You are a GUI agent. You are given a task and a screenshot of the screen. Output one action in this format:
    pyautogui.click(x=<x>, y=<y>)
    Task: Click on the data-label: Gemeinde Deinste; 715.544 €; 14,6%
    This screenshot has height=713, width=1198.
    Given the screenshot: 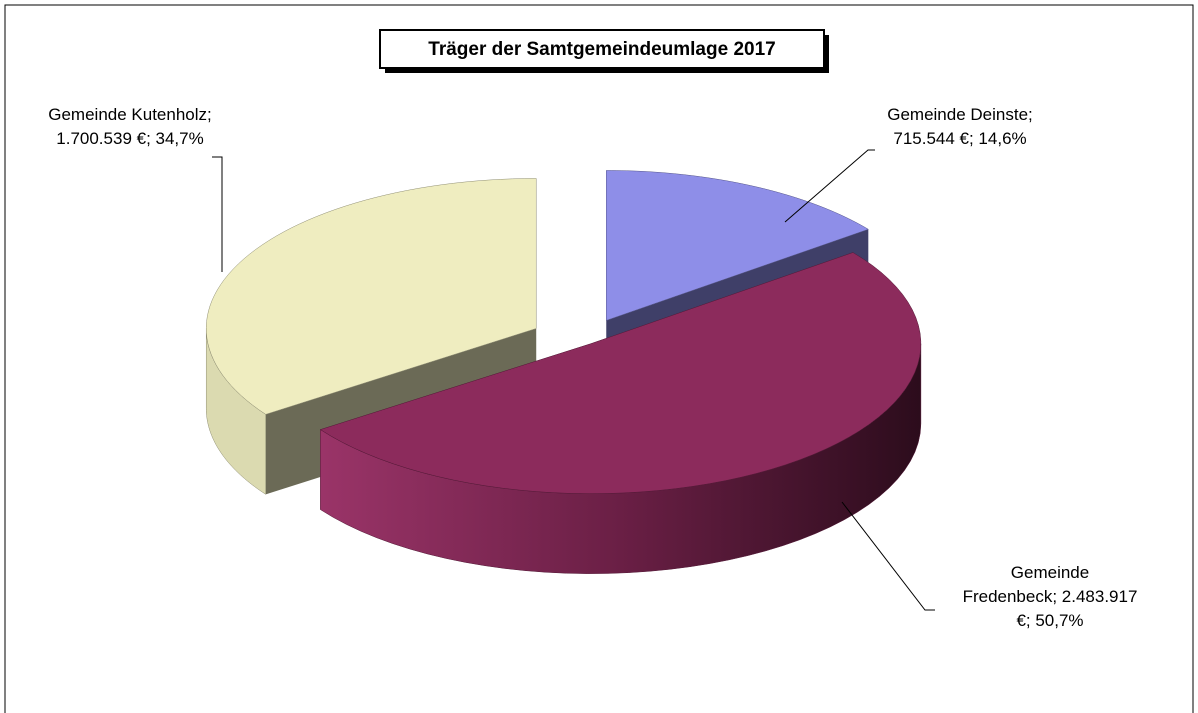 What is the action you would take?
    pyautogui.click(x=960, y=126)
    